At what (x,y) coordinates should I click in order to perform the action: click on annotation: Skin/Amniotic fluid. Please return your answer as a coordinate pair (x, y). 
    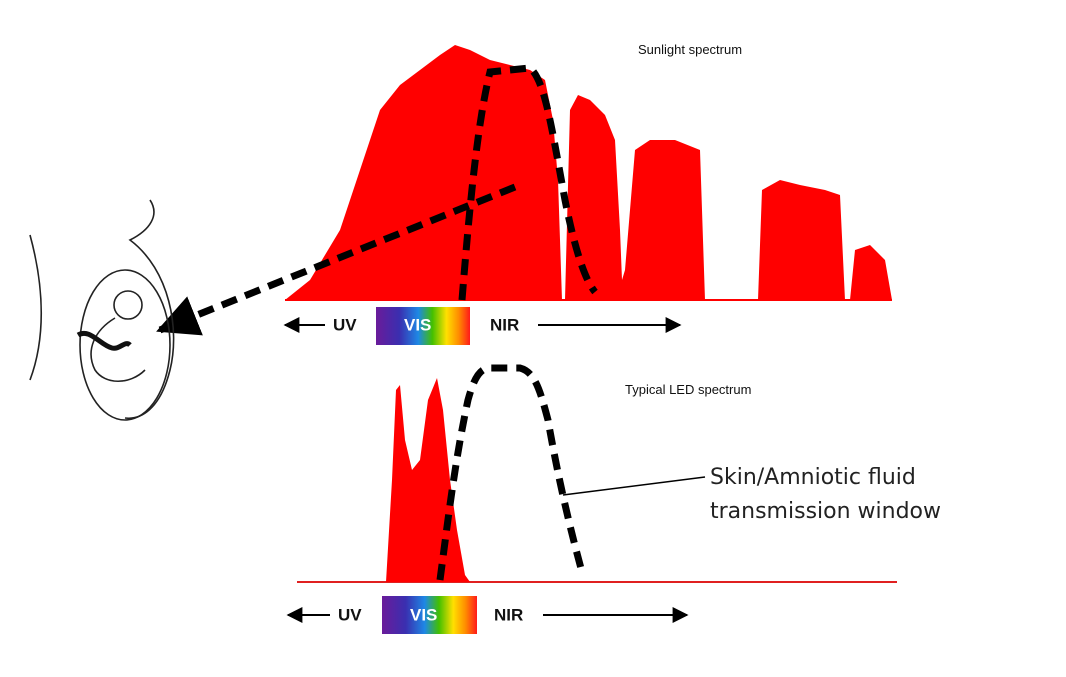
    Looking at the image, I should click on (813, 477).